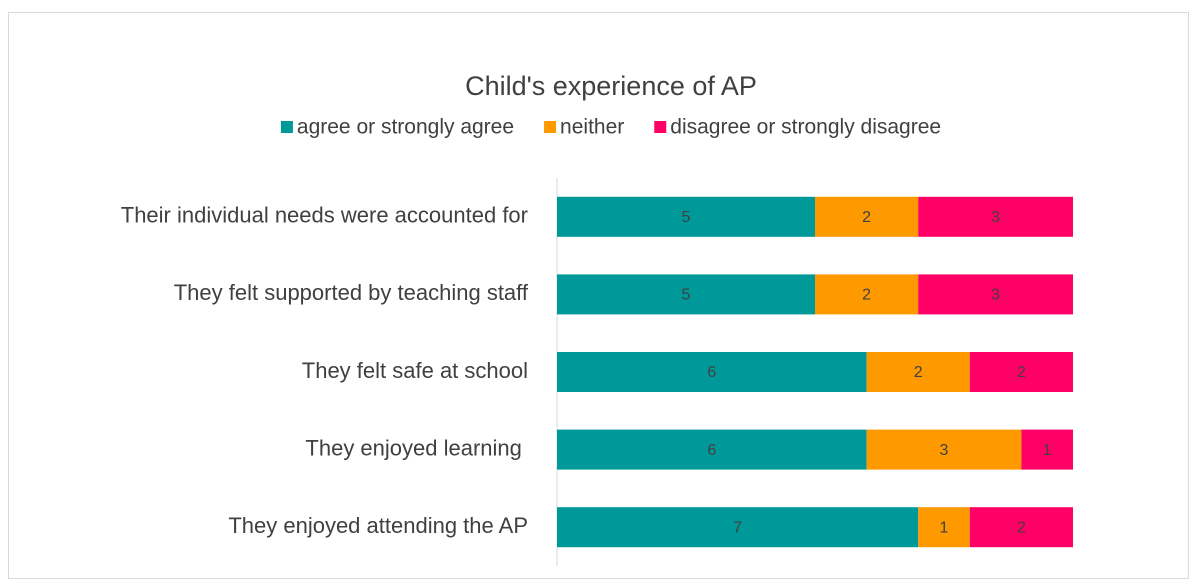  I want to click on category-label: They felt safe at school, so click(415, 370).